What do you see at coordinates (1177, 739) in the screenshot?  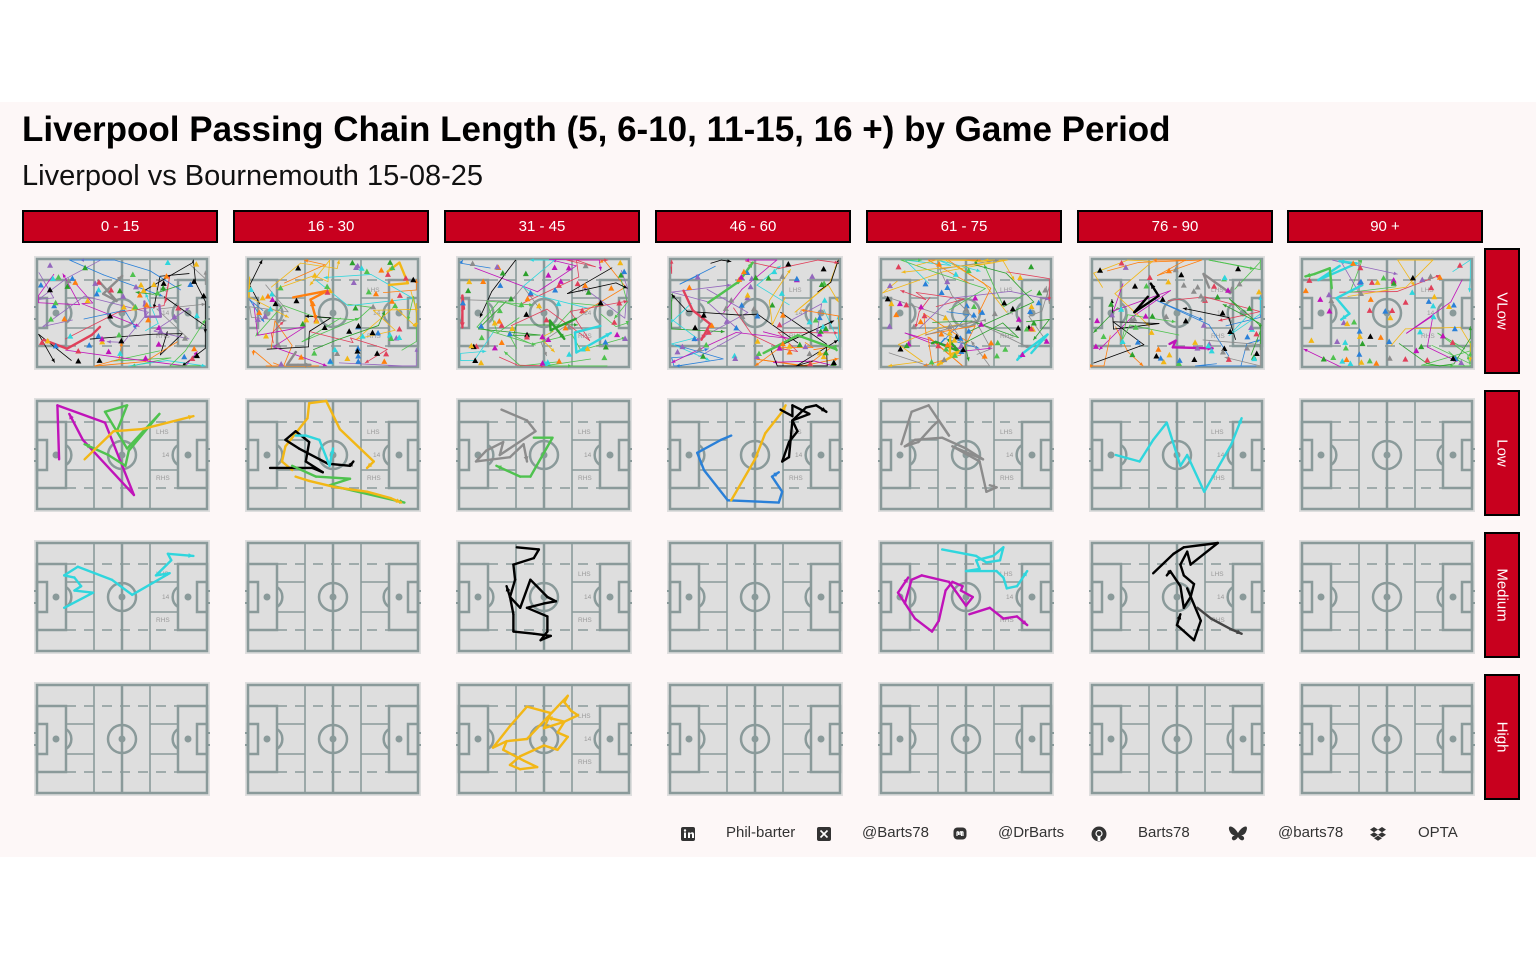 I see `pitch-panel` at bounding box center [1177, 739].